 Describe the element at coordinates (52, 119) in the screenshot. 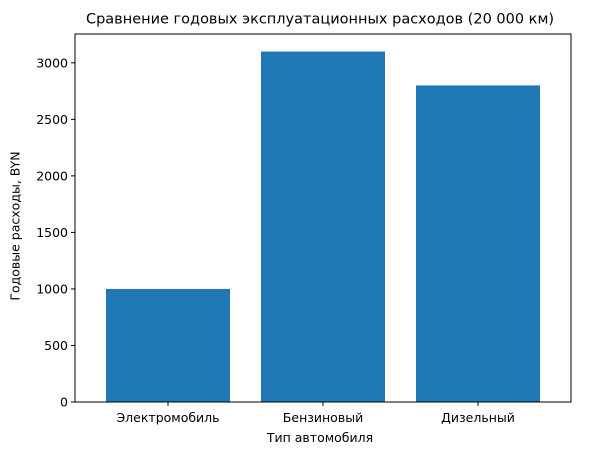

I see `y-tick-label: 2500` at that location.